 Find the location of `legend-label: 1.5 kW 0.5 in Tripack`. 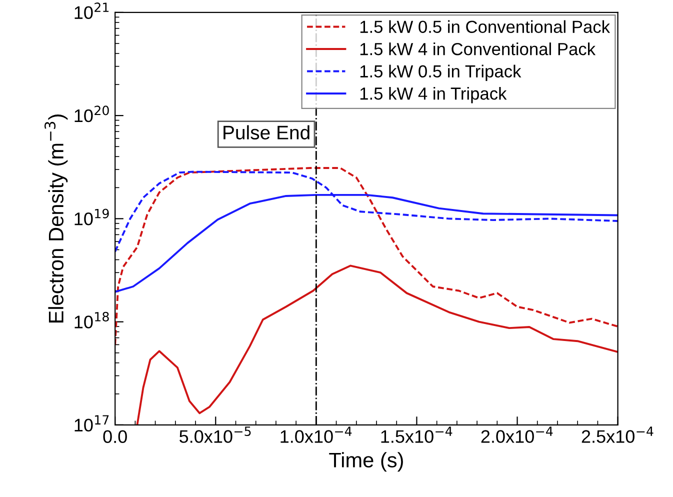

legend-label: 1.5 kW 0.5 in Tripack is located at coordinates (441, 72).